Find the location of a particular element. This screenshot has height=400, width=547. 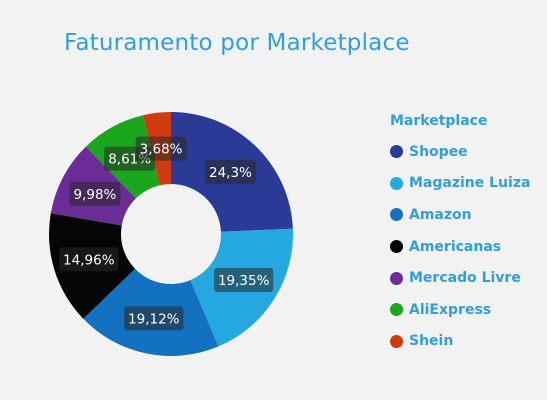

legend-item-shopee: Shopee is located at coordinates (460, 152).